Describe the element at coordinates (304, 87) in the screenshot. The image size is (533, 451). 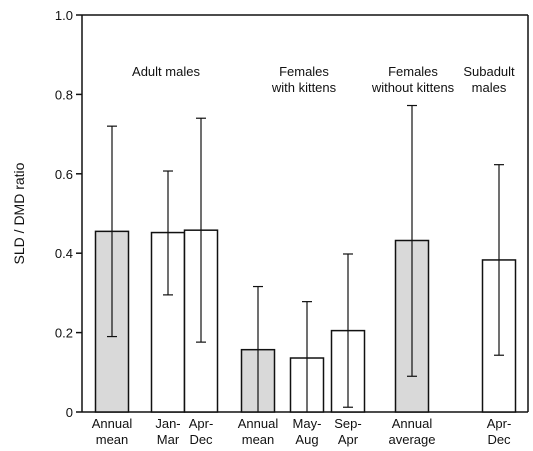
I see `group-label: with kittens` at that location.